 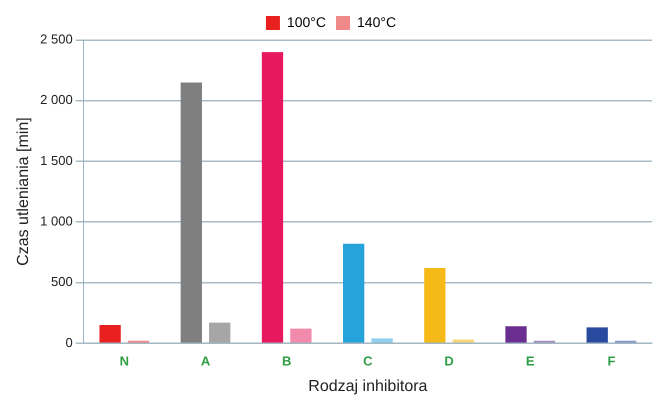 I want to click on y-tick-label: 2 000, so click(x=56, y=100).